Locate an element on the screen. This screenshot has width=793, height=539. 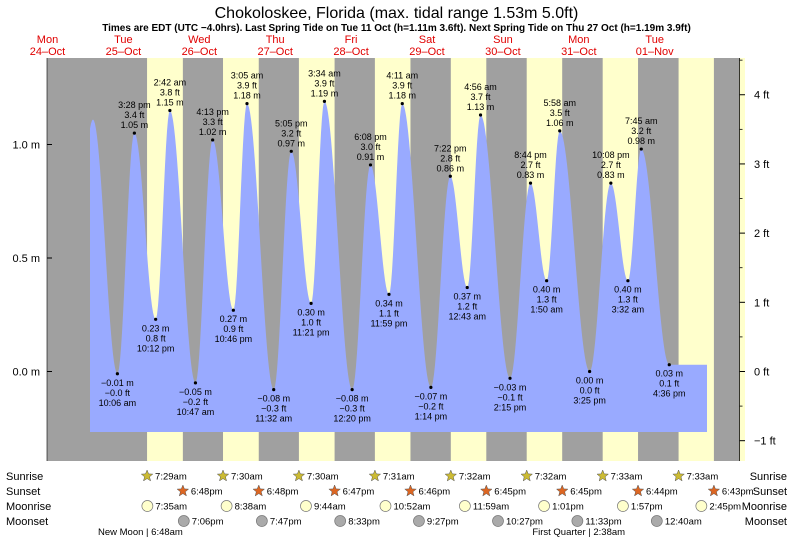
moonrise-time: 1:57pm is located at coordinates (647, 507).